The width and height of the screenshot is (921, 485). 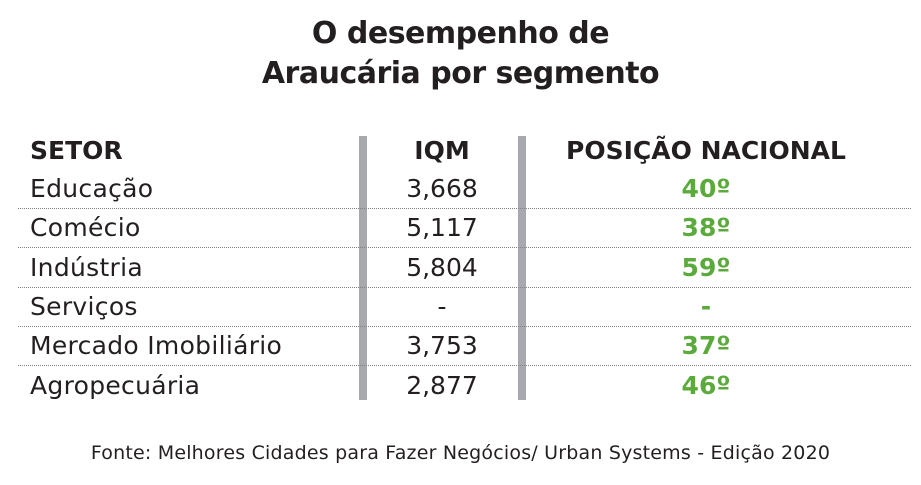 I want to click on table-row: Educação 3,668 40º, so click(x=460, y=189).